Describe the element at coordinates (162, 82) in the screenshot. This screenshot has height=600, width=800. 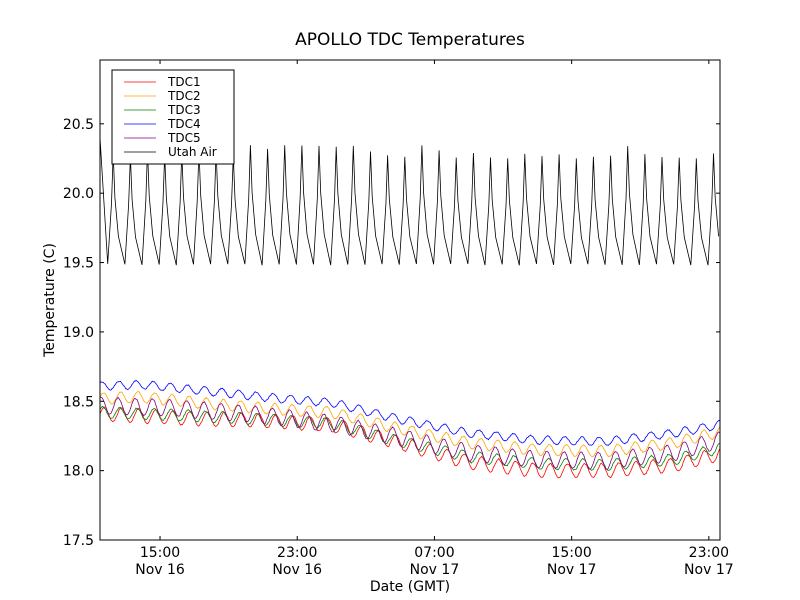
I see `legend-entry: TDC1` at that location.